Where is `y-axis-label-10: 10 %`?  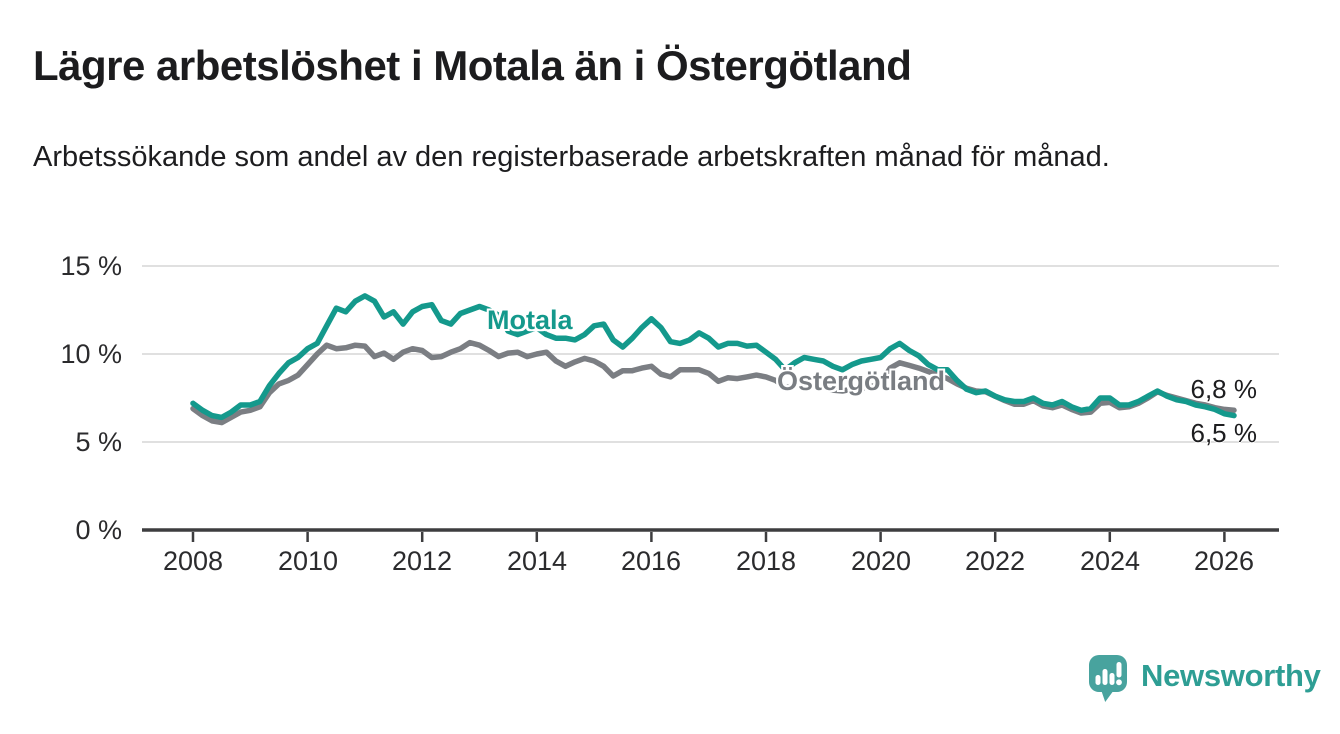 y-axis-label-10: 10 % is located at coordinates (91, 354).